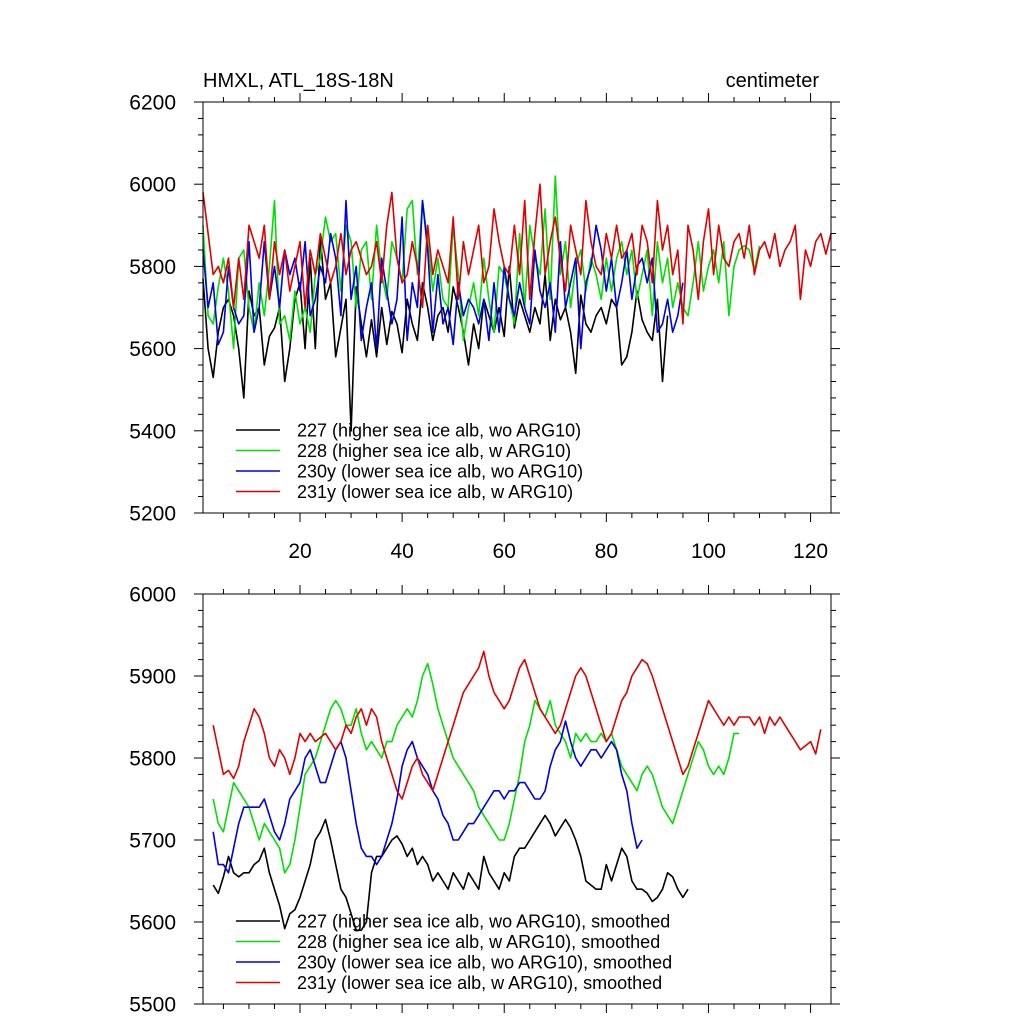  I want to click on legend-label: 228 (higher sea ice alb, w ARG10), so click(434, 451).